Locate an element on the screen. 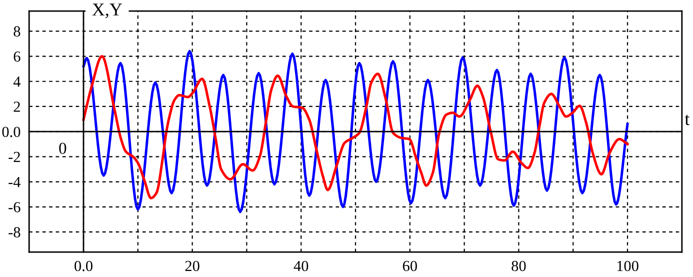 Image resolution: width=693 pixels, height=277 pixels. x-tick-label: 60 is located at coordinates (409, 266).